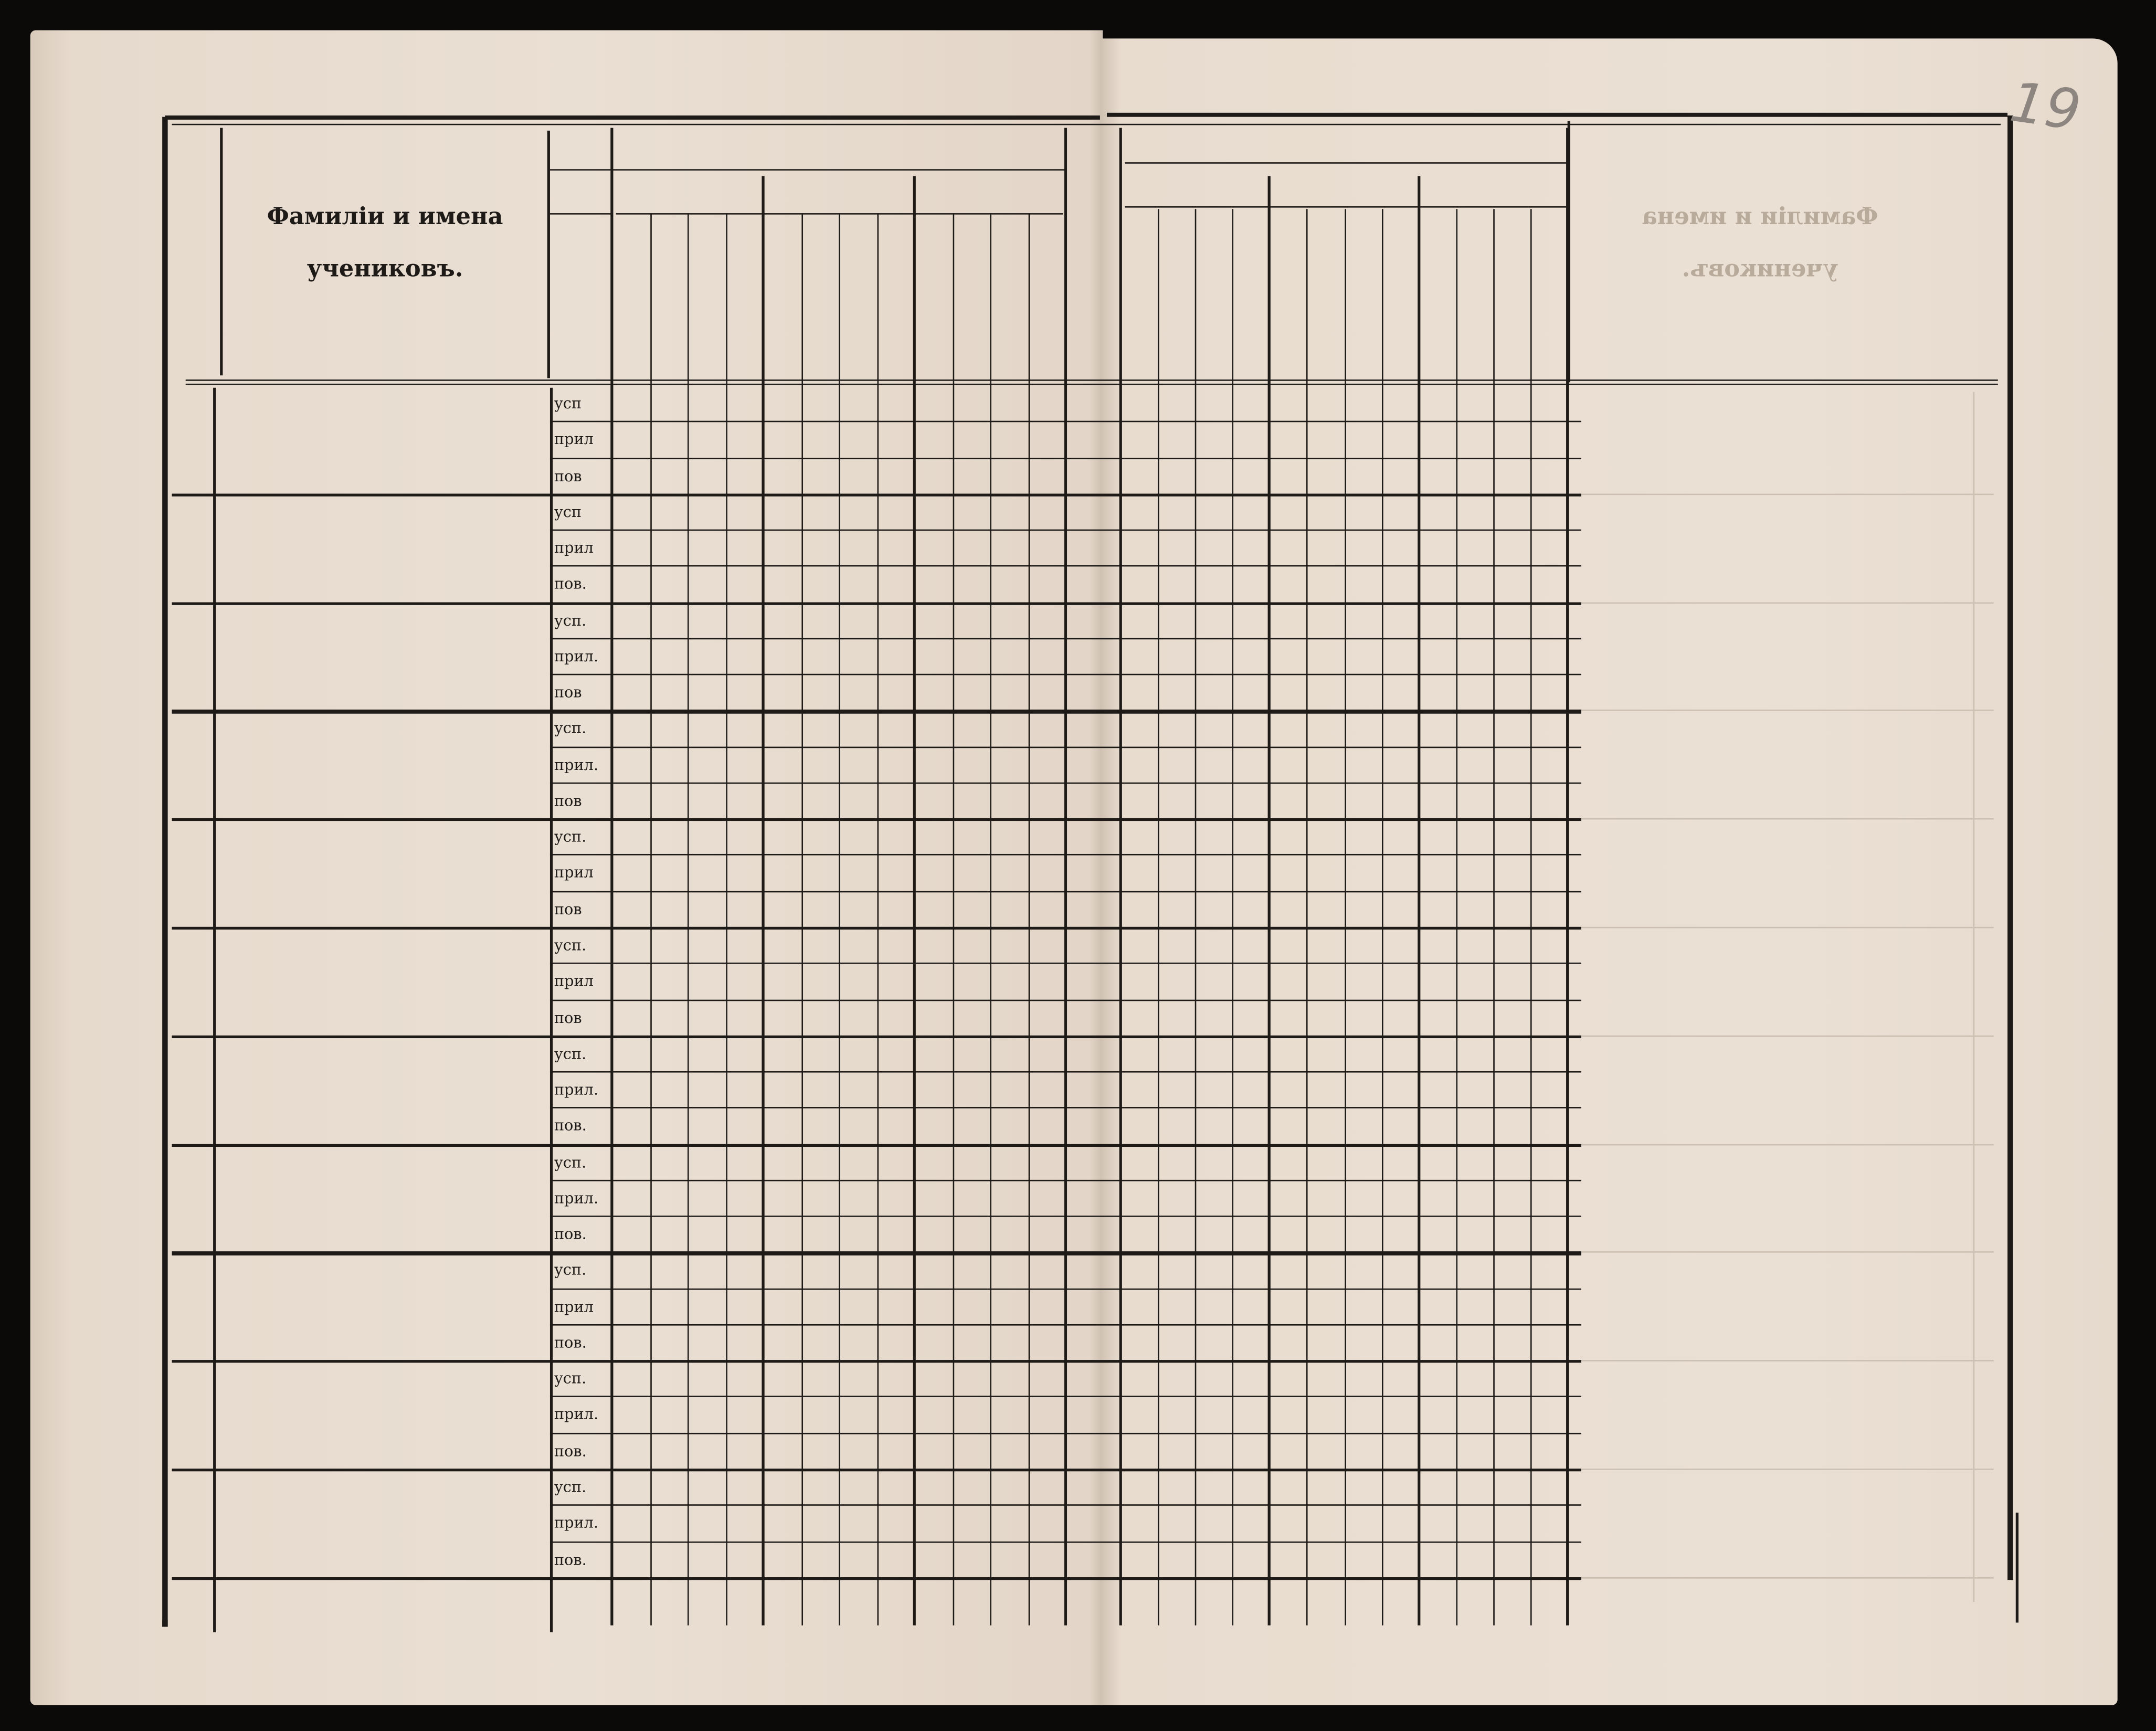 This screenshot has height=1731, width=2156. What do you see at coordinates (1087, 124) in the screenshot?
I see `border-top-inner` at bounding box center [1087, 124].